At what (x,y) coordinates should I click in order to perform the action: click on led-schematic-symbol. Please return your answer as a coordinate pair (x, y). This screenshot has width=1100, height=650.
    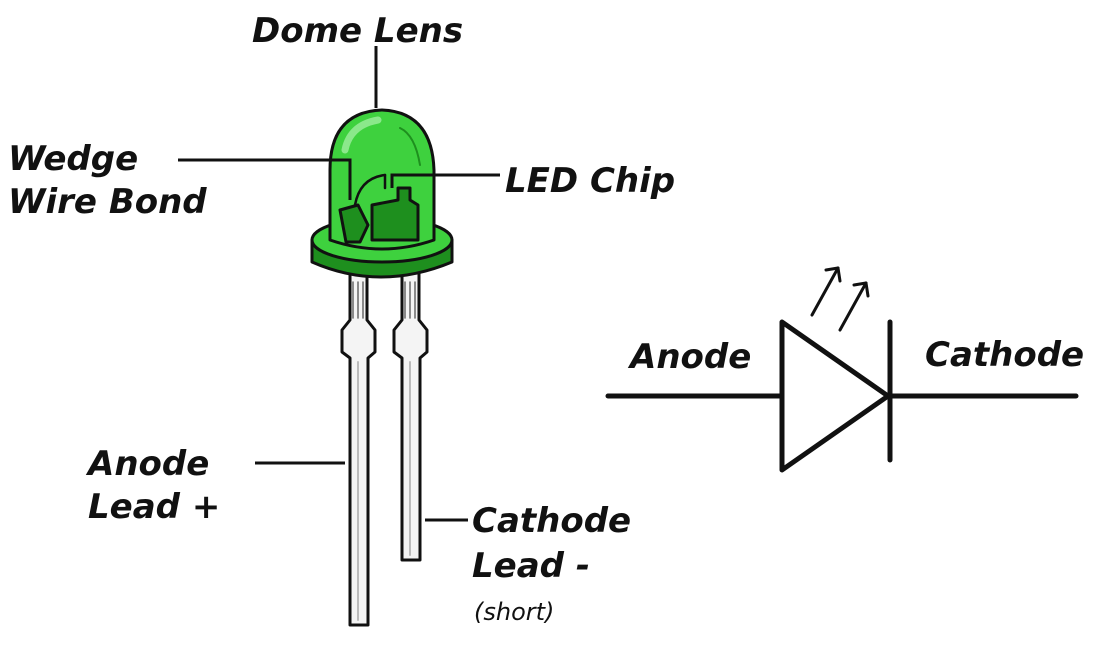
    Looking at the image, I should click on (842, 369).